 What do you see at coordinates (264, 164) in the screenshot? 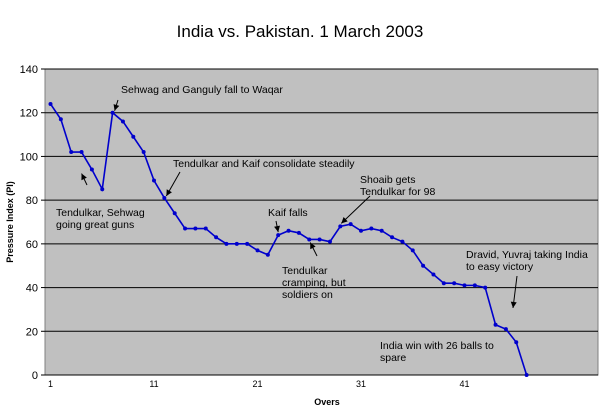
I see `annotation-label: Tendulkar and Kaif consolidate steadily` at bounding box center [264, 164].